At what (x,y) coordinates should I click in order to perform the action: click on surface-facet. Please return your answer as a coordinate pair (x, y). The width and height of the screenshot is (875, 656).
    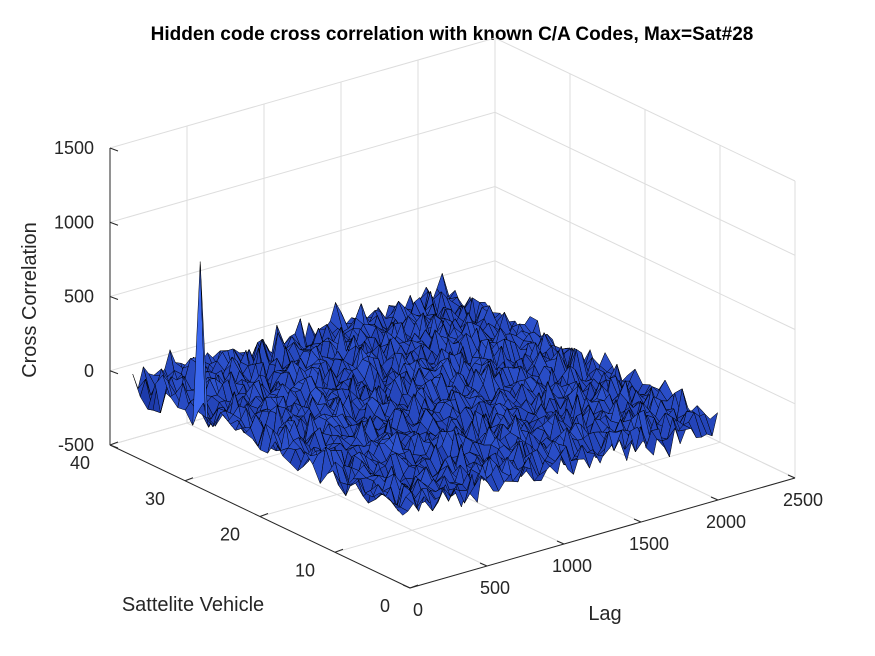
    Looking at the image, I should click on (711, 424).